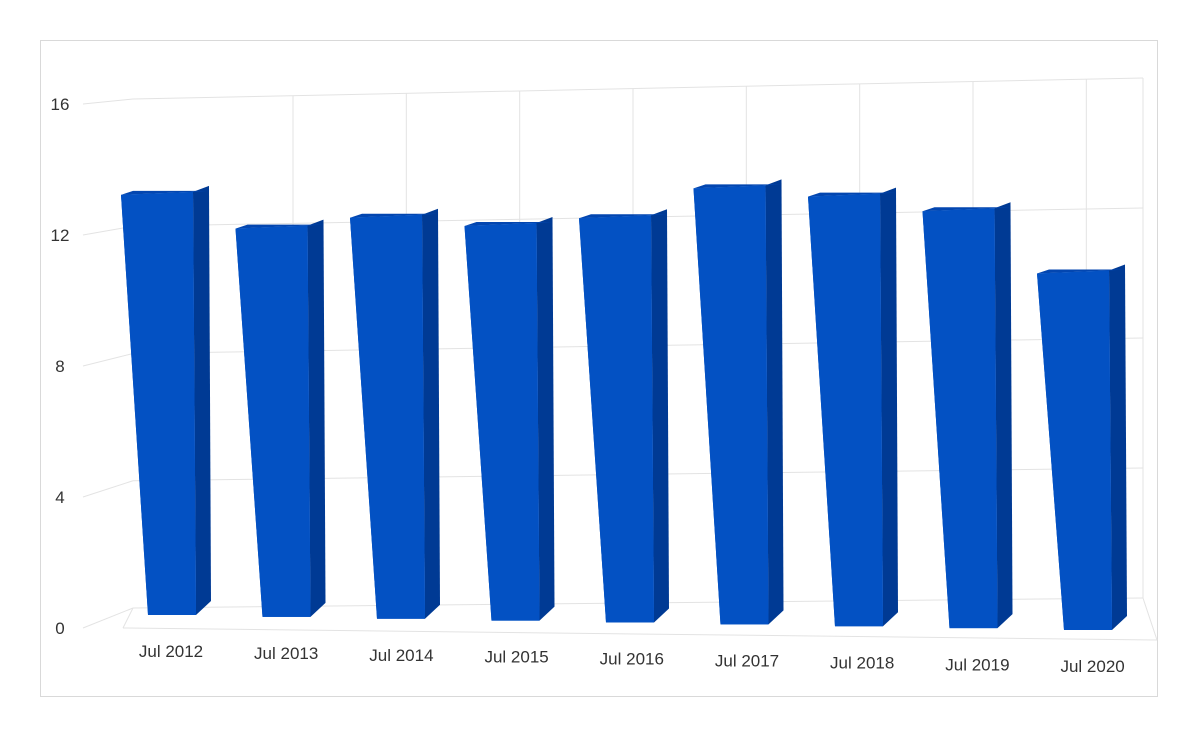 This screenshot has width=1200, height=740. What do you see at coordinates (59, 628) in the screenshot?
I see `y-tick-label-0: 0` at bounding box center [59, 628].